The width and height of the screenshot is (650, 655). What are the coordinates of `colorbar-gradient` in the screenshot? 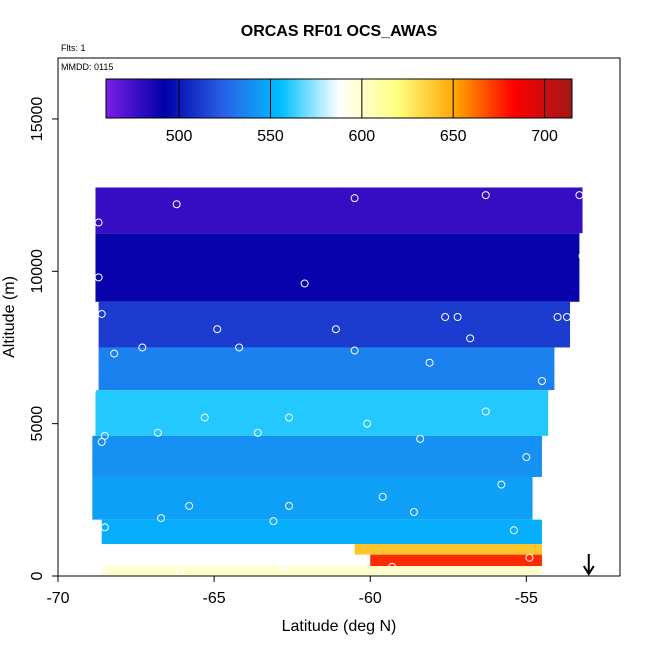 It's located at (339, 98).